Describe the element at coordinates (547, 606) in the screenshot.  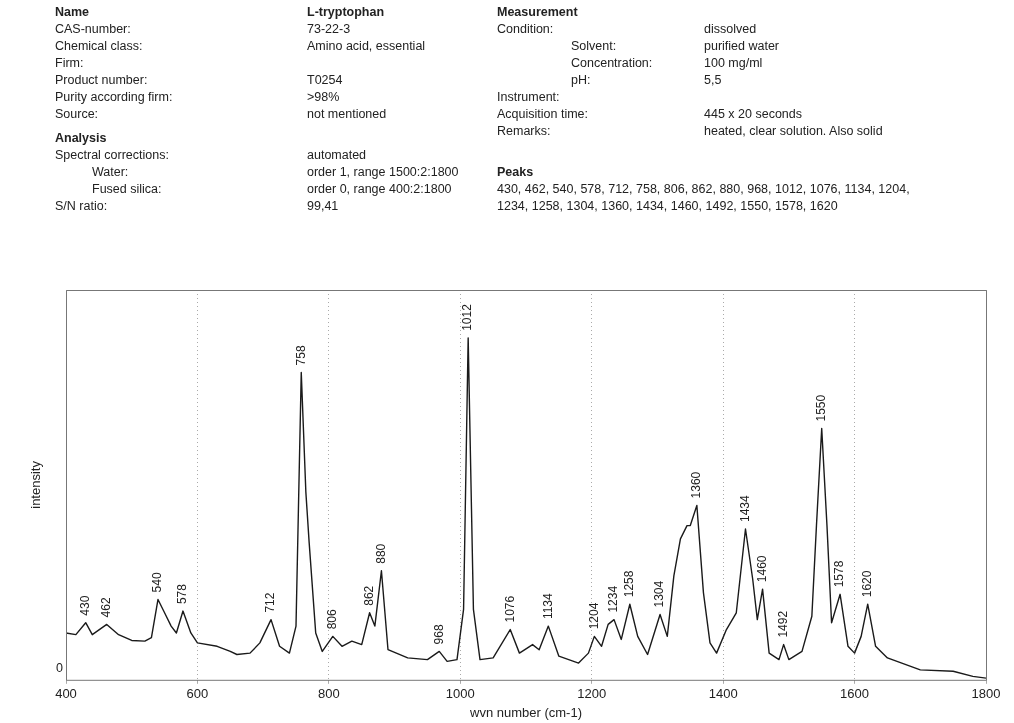
I see `annotation: 1134` at that location.